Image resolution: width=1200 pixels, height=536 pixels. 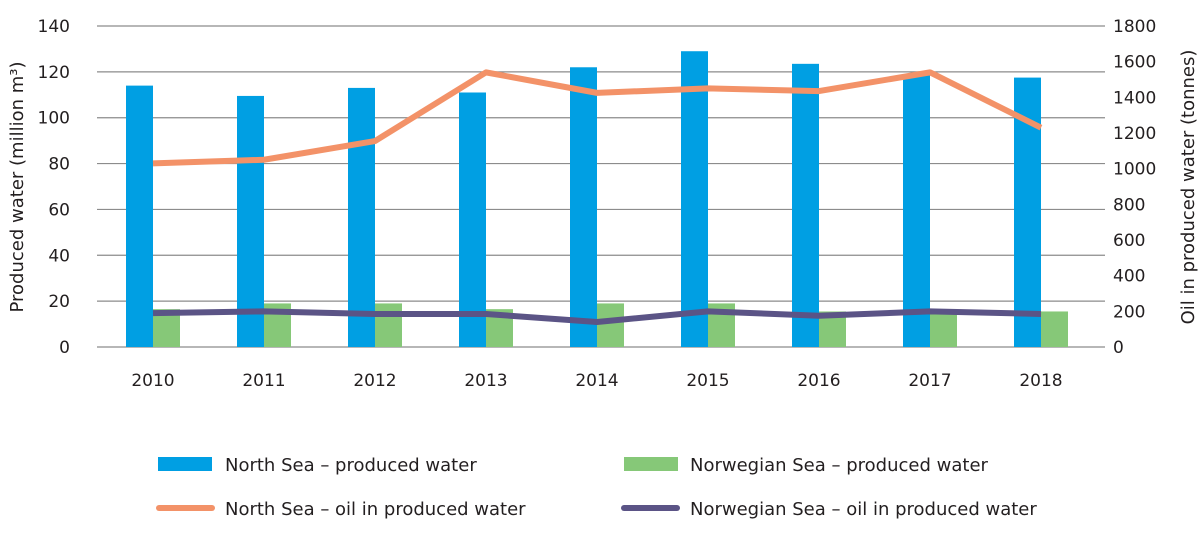 I want to click on y-left-tick-label: 40, so click(x=59, y=256).